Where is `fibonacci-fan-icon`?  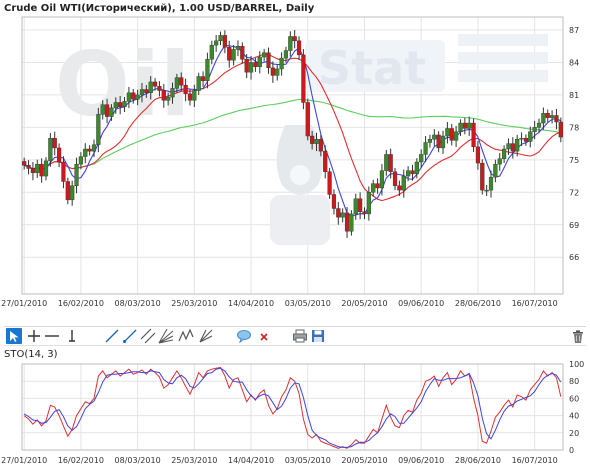
fibonacci-fan-icon is located at coordinates (166, 336).